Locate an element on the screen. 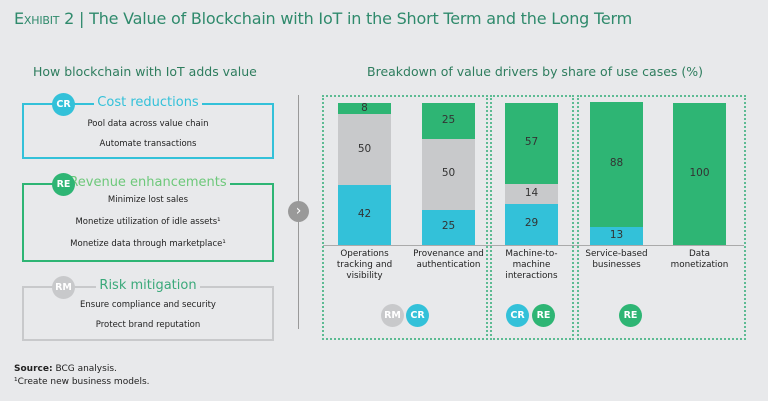 The image size is (768, 401). category-label: Provenance and authentication is located at coordinates (448, 259).